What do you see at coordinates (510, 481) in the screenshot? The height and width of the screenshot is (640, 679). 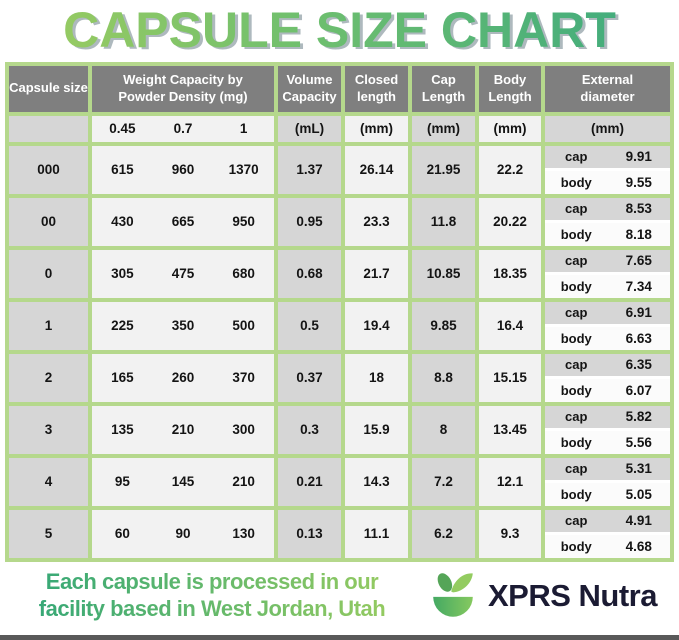 I see `body-length-cell: 12.1` at bounding box center [510, 481].